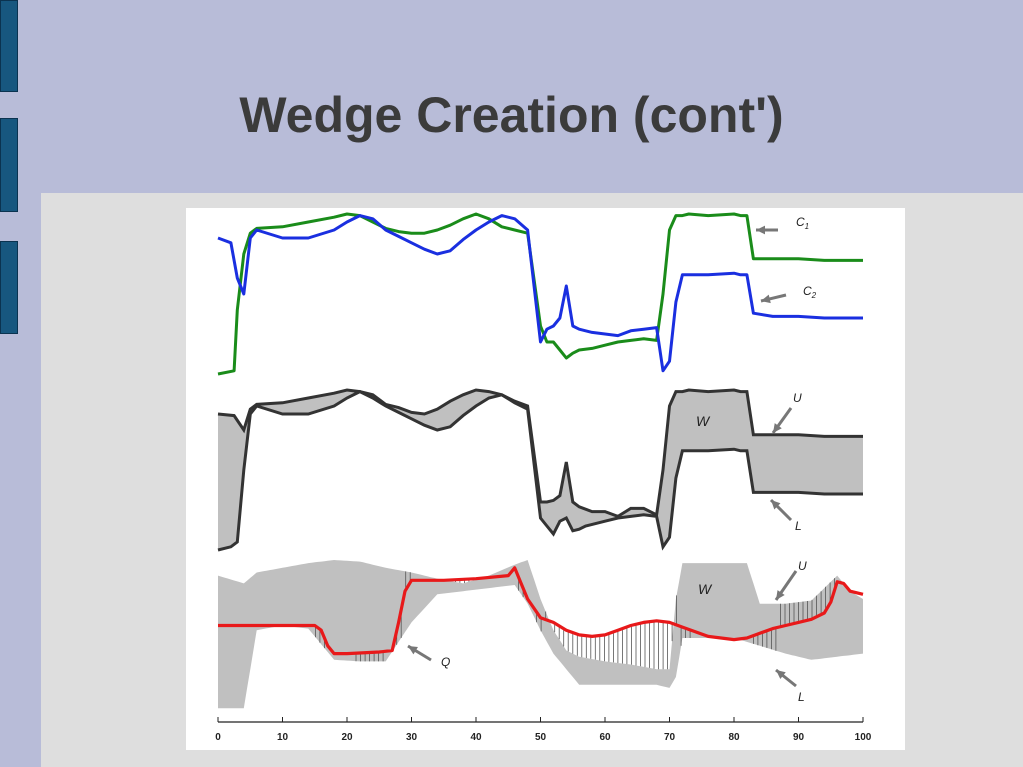  Describe the element at coordinates (605, 737) in the screenshot. I see `x-tick-label: 60` at that location.